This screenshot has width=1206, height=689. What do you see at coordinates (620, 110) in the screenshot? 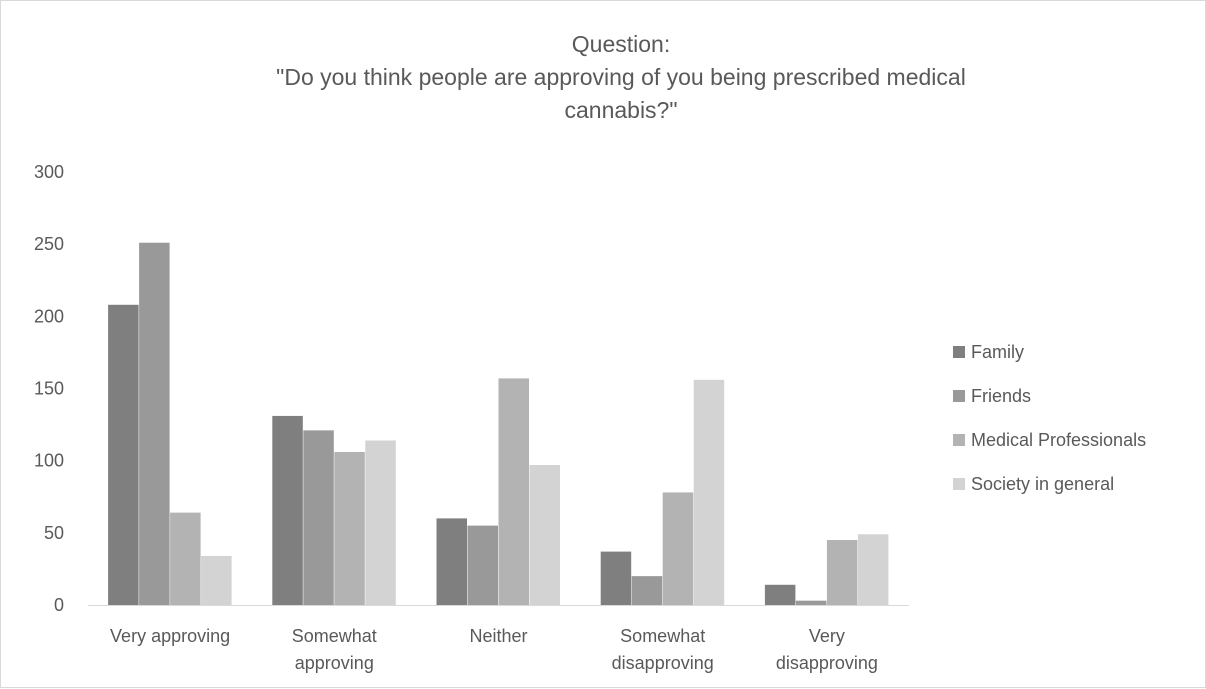
I see `chart-title-line: cannabis?"` at bounding box center [620, 110].